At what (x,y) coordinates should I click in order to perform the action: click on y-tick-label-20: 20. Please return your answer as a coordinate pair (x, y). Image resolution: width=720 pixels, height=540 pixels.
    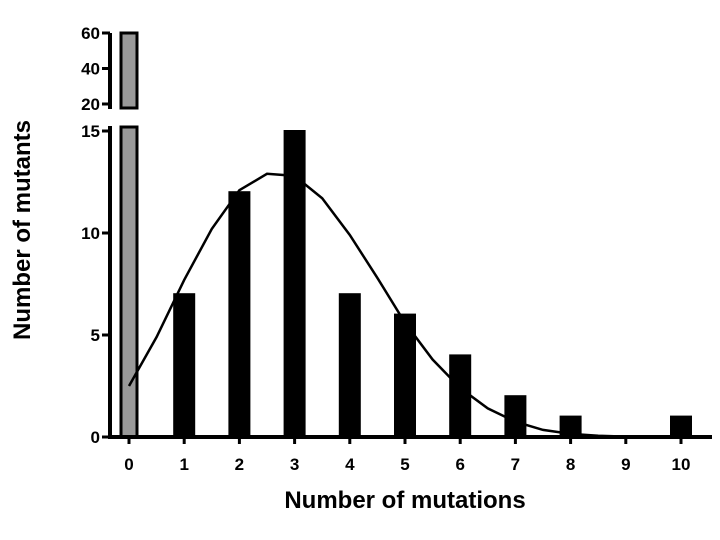
    Looking at the image, I should click on (90, 104).